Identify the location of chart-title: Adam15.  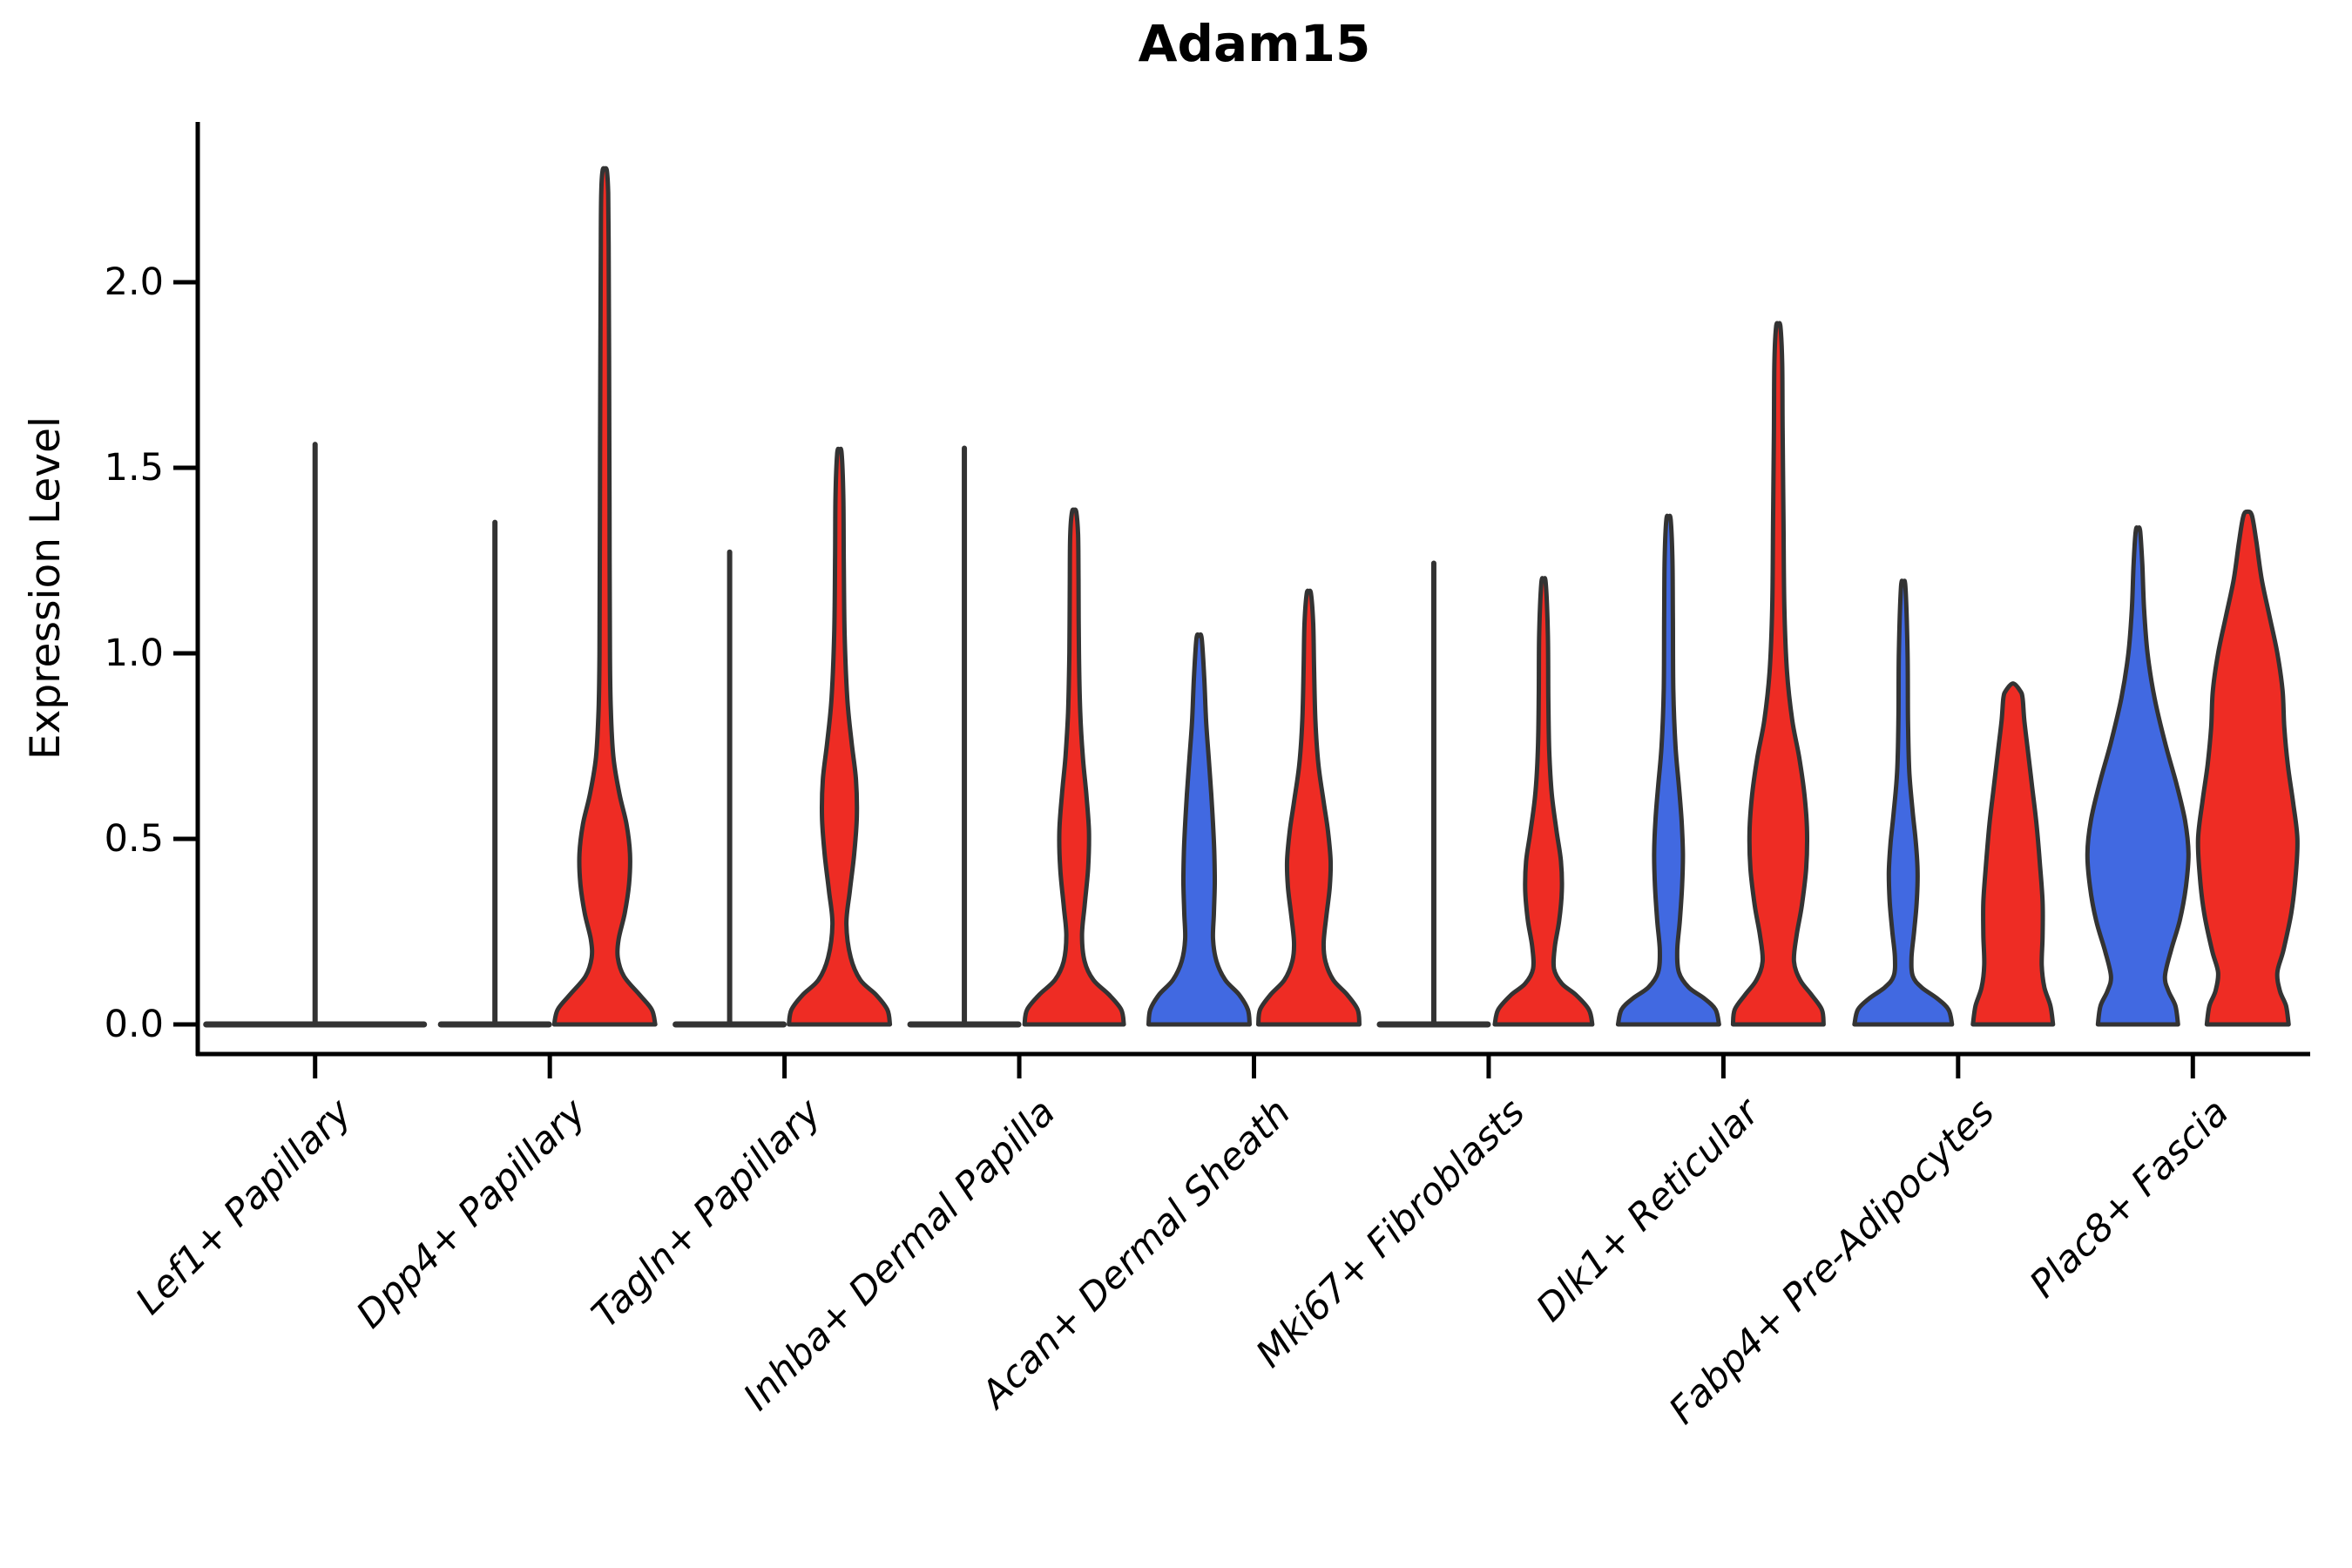
(1254, 44).